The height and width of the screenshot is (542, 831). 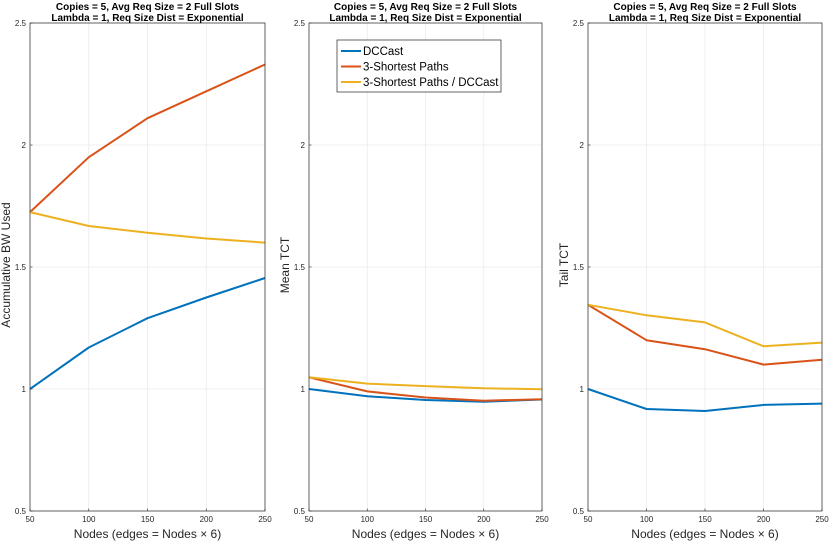 I want to click on legend-box, so click(x=419, y=66).